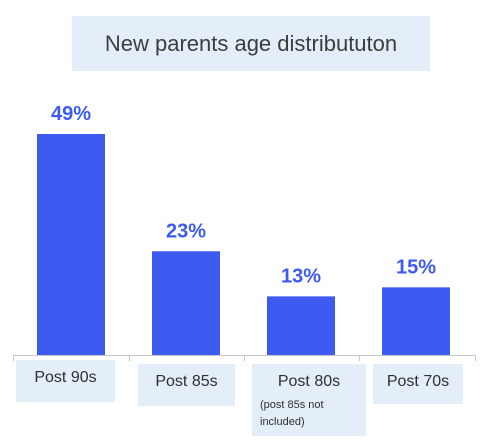 The height and width of the screenshot is (441, 497). I want to click on category-label-post-80s: Post 80s (post 85s not included), so click(309, 400).